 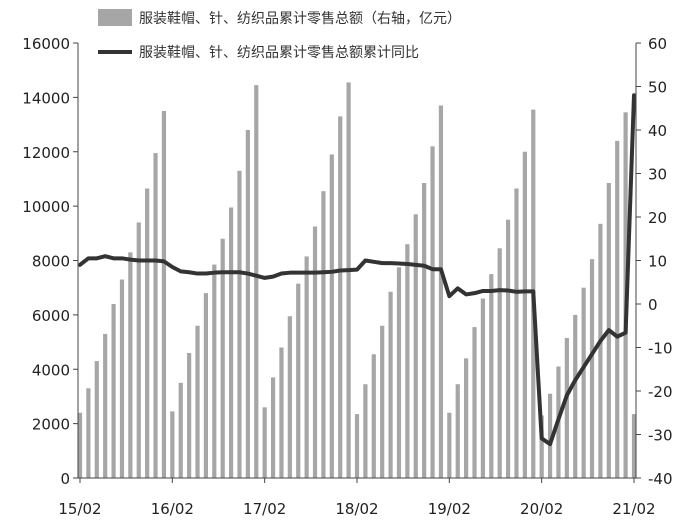 I want to click on right-tick-label: 60, so click(x=657, y=44).